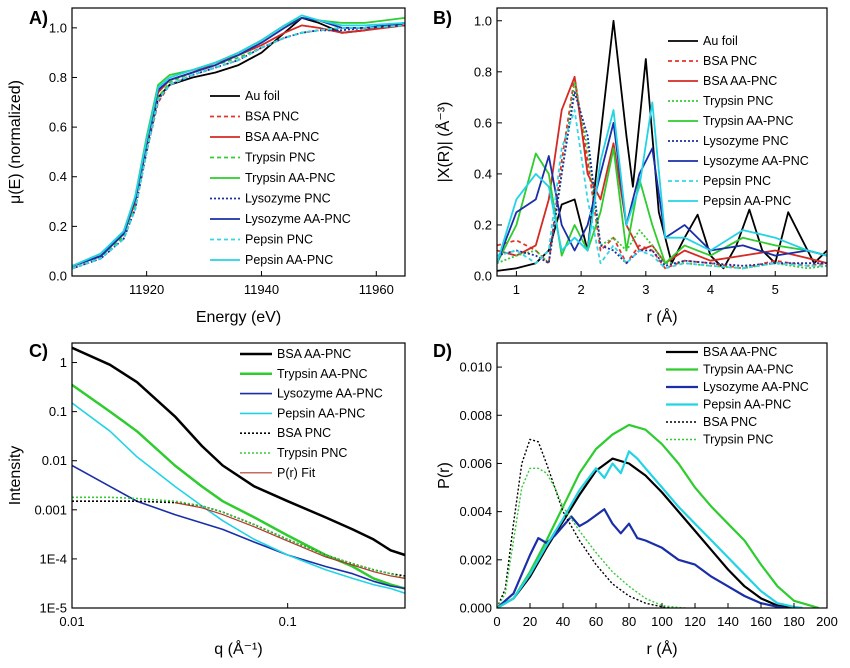  Describe the element at coordinates (761, 621) in the screenshot. I see `x-tick-label: 160` at that location.